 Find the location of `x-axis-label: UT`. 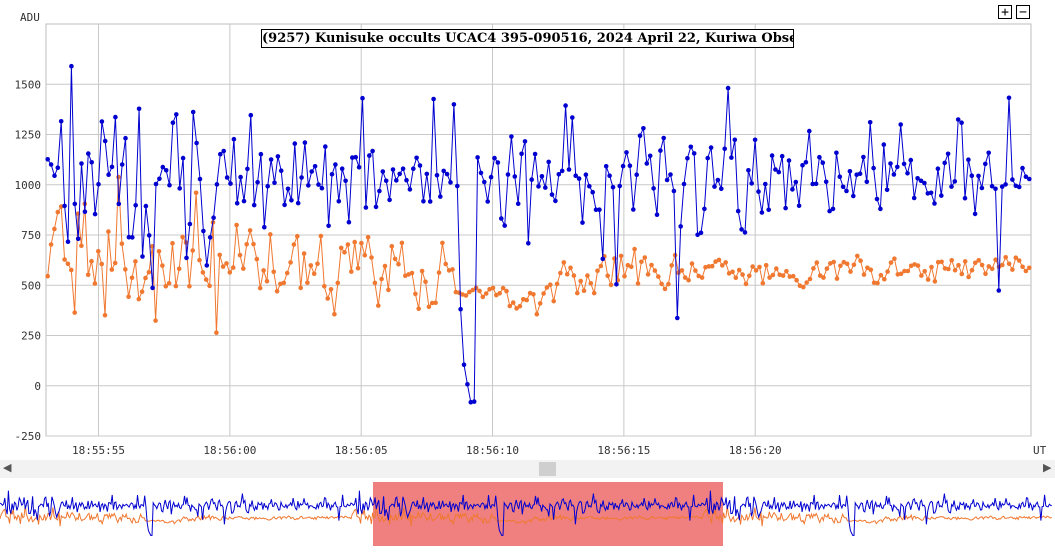

x-axis-label: UT is located at coordinates (1040, 450).